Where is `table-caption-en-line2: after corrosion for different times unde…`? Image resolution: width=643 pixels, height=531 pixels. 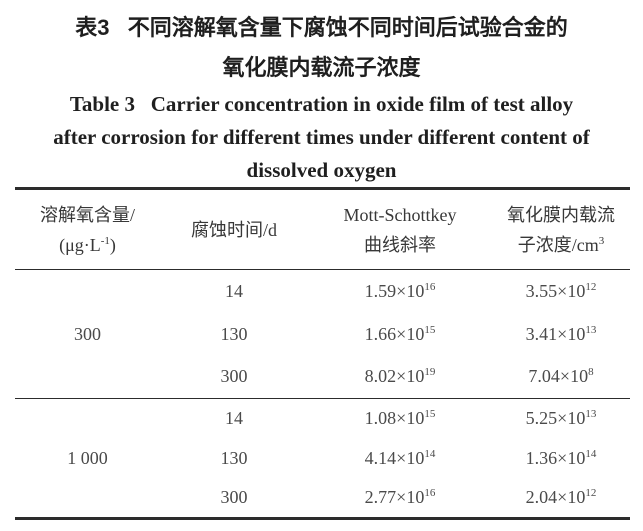
table-caption-en-line2: after corrosion for different times unde… is located at coordinates (321, 137).